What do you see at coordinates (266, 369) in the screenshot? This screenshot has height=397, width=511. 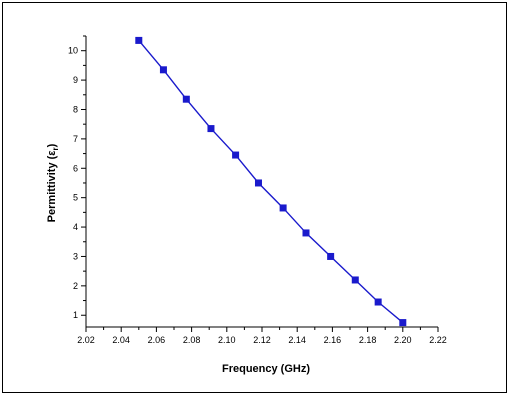 I see `x-axis-title: Frequency (GHz)` at bounding box center [266, 369].